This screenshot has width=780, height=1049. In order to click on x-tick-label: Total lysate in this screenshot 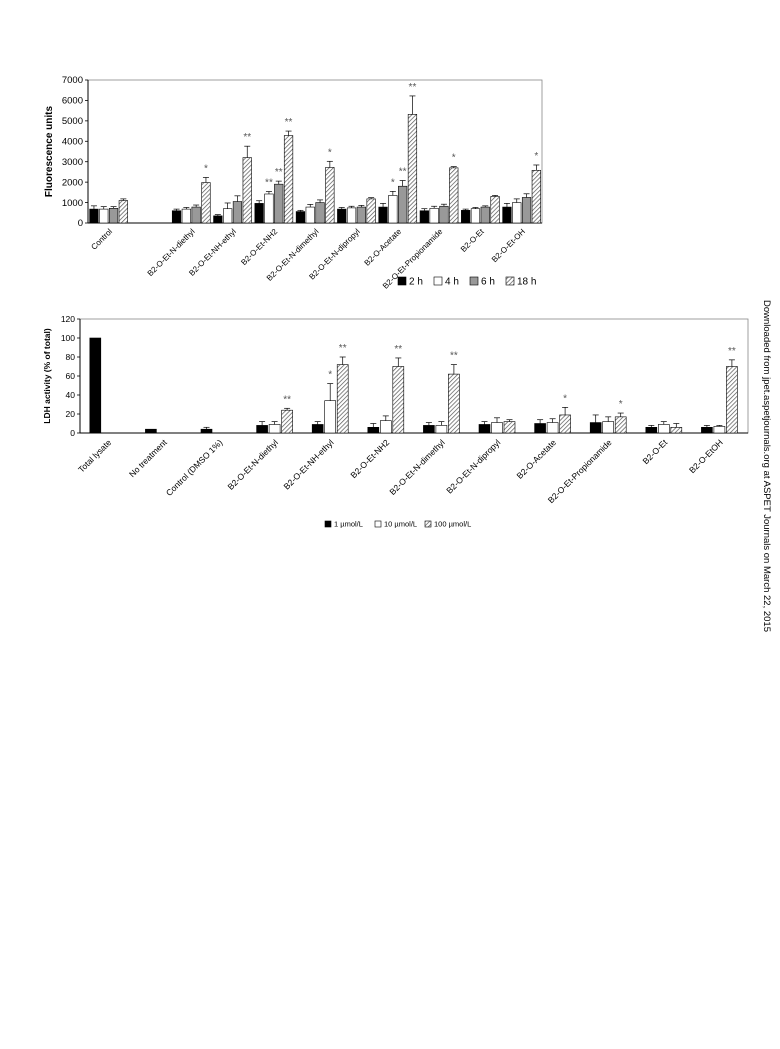, I will do `click(94, 455)`.